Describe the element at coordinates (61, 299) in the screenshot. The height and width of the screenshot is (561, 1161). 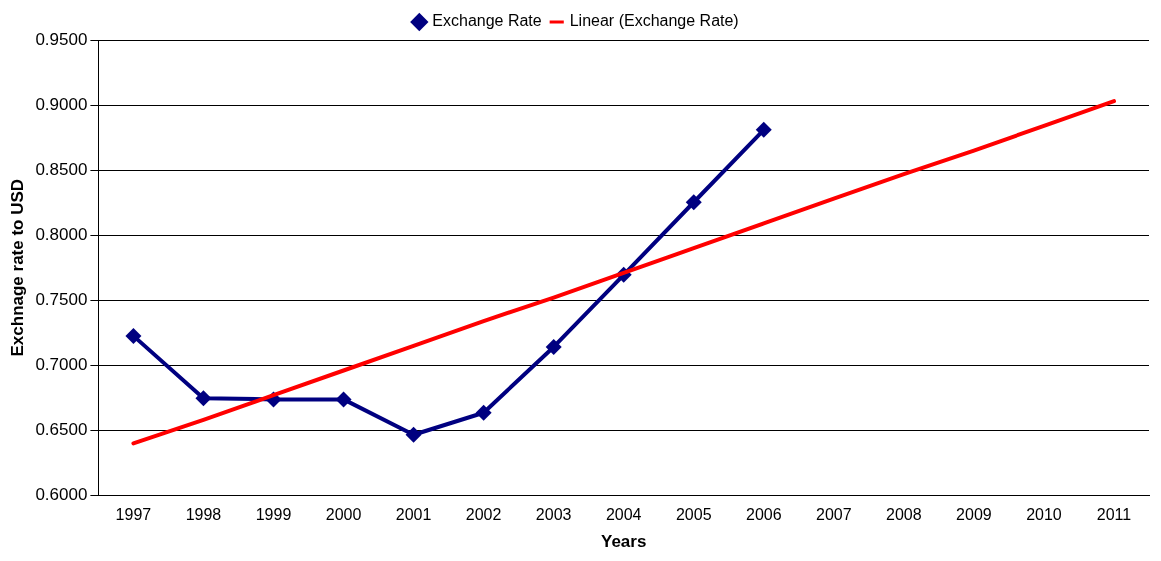
I see `y-tick-label: 0.7500` at that location.